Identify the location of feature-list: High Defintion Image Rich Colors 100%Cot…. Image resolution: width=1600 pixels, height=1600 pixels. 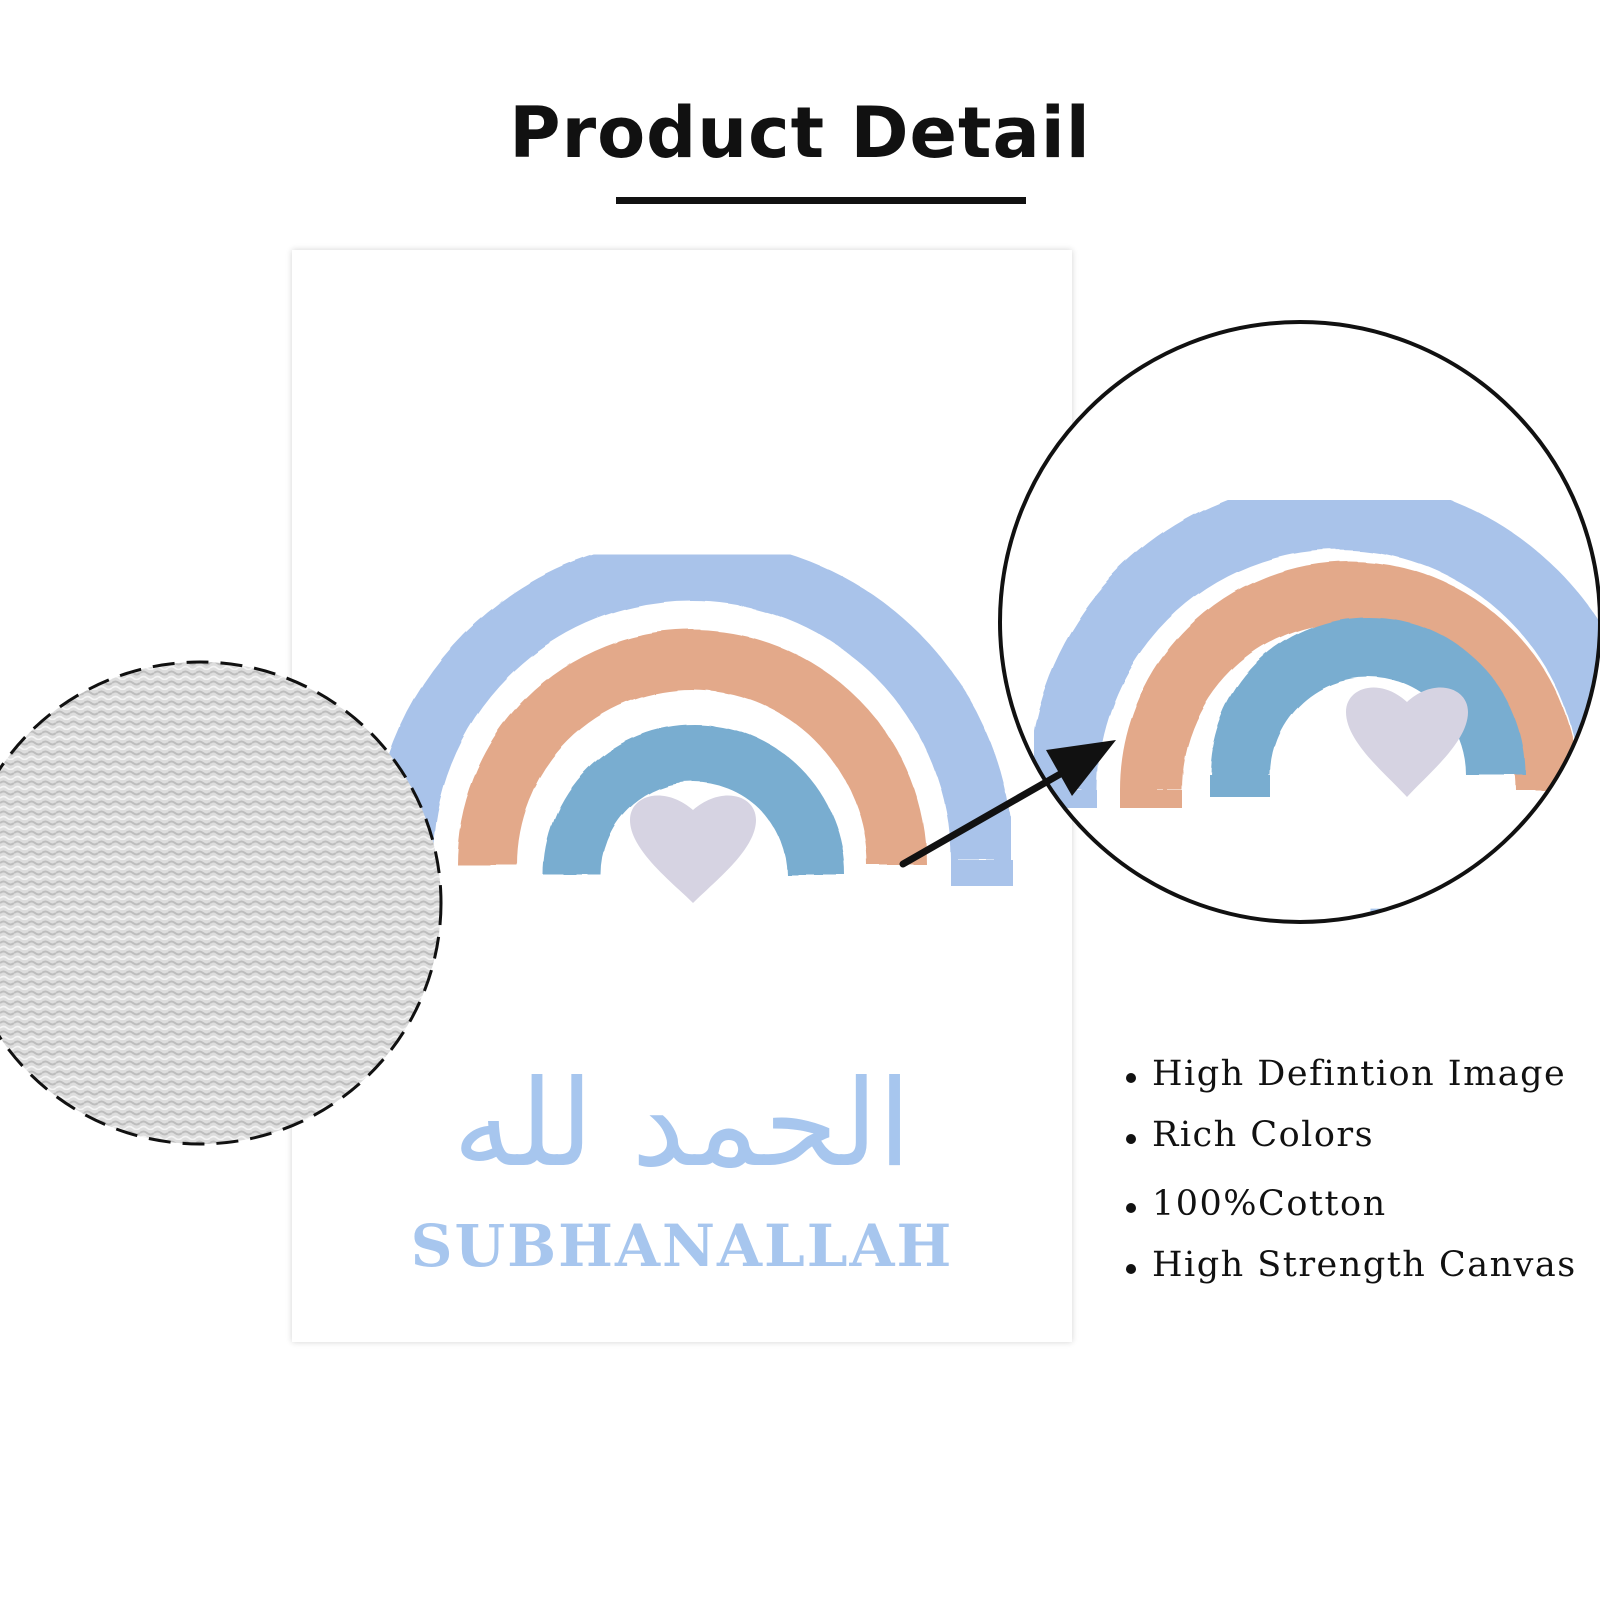
(1349, 1183).